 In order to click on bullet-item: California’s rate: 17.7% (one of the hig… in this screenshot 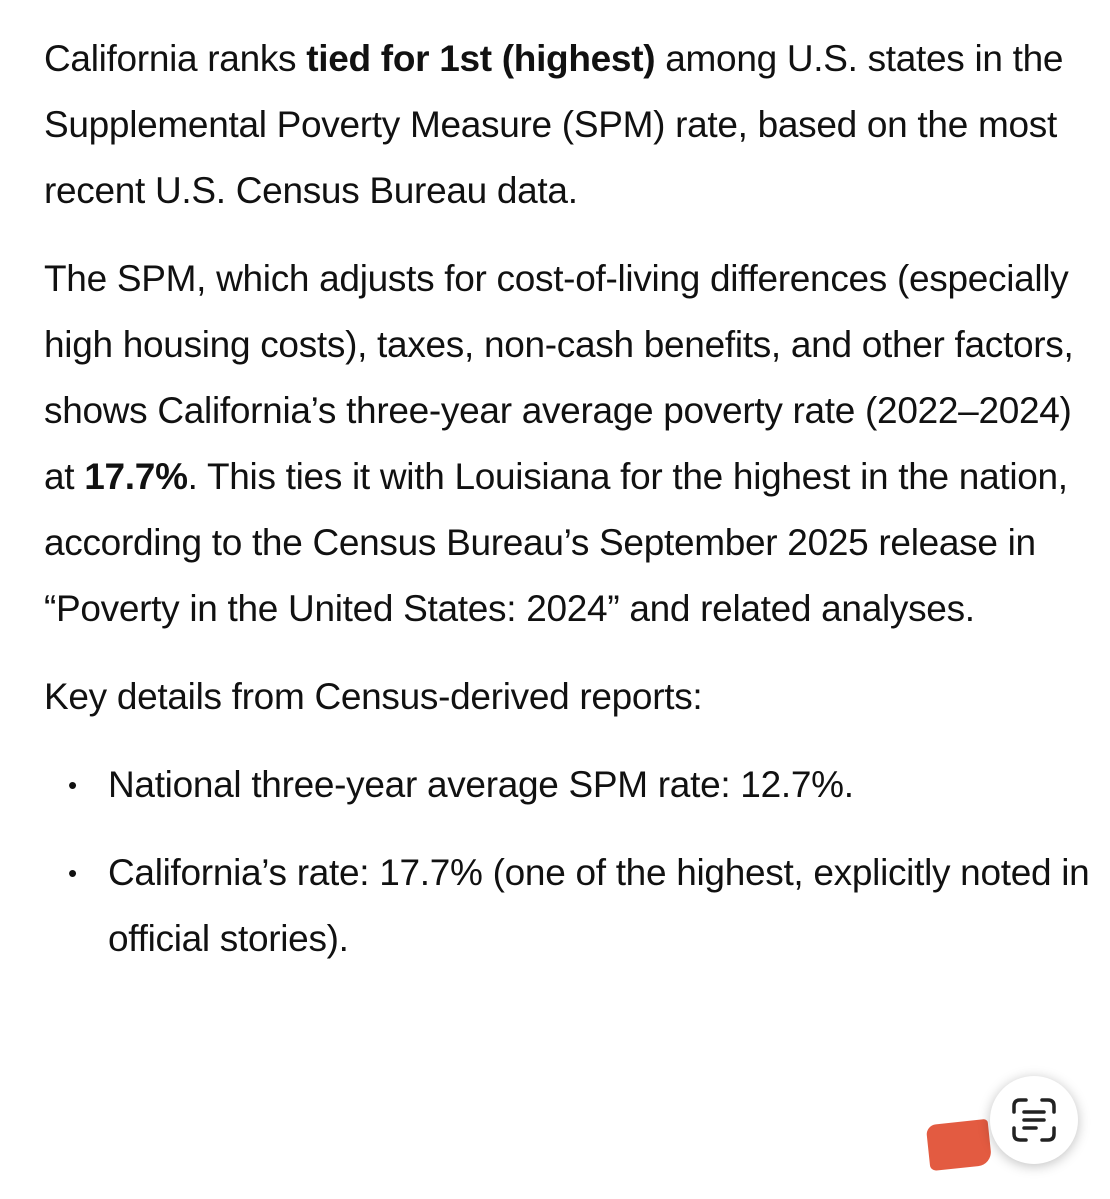, I will do `click(569, 906)`.